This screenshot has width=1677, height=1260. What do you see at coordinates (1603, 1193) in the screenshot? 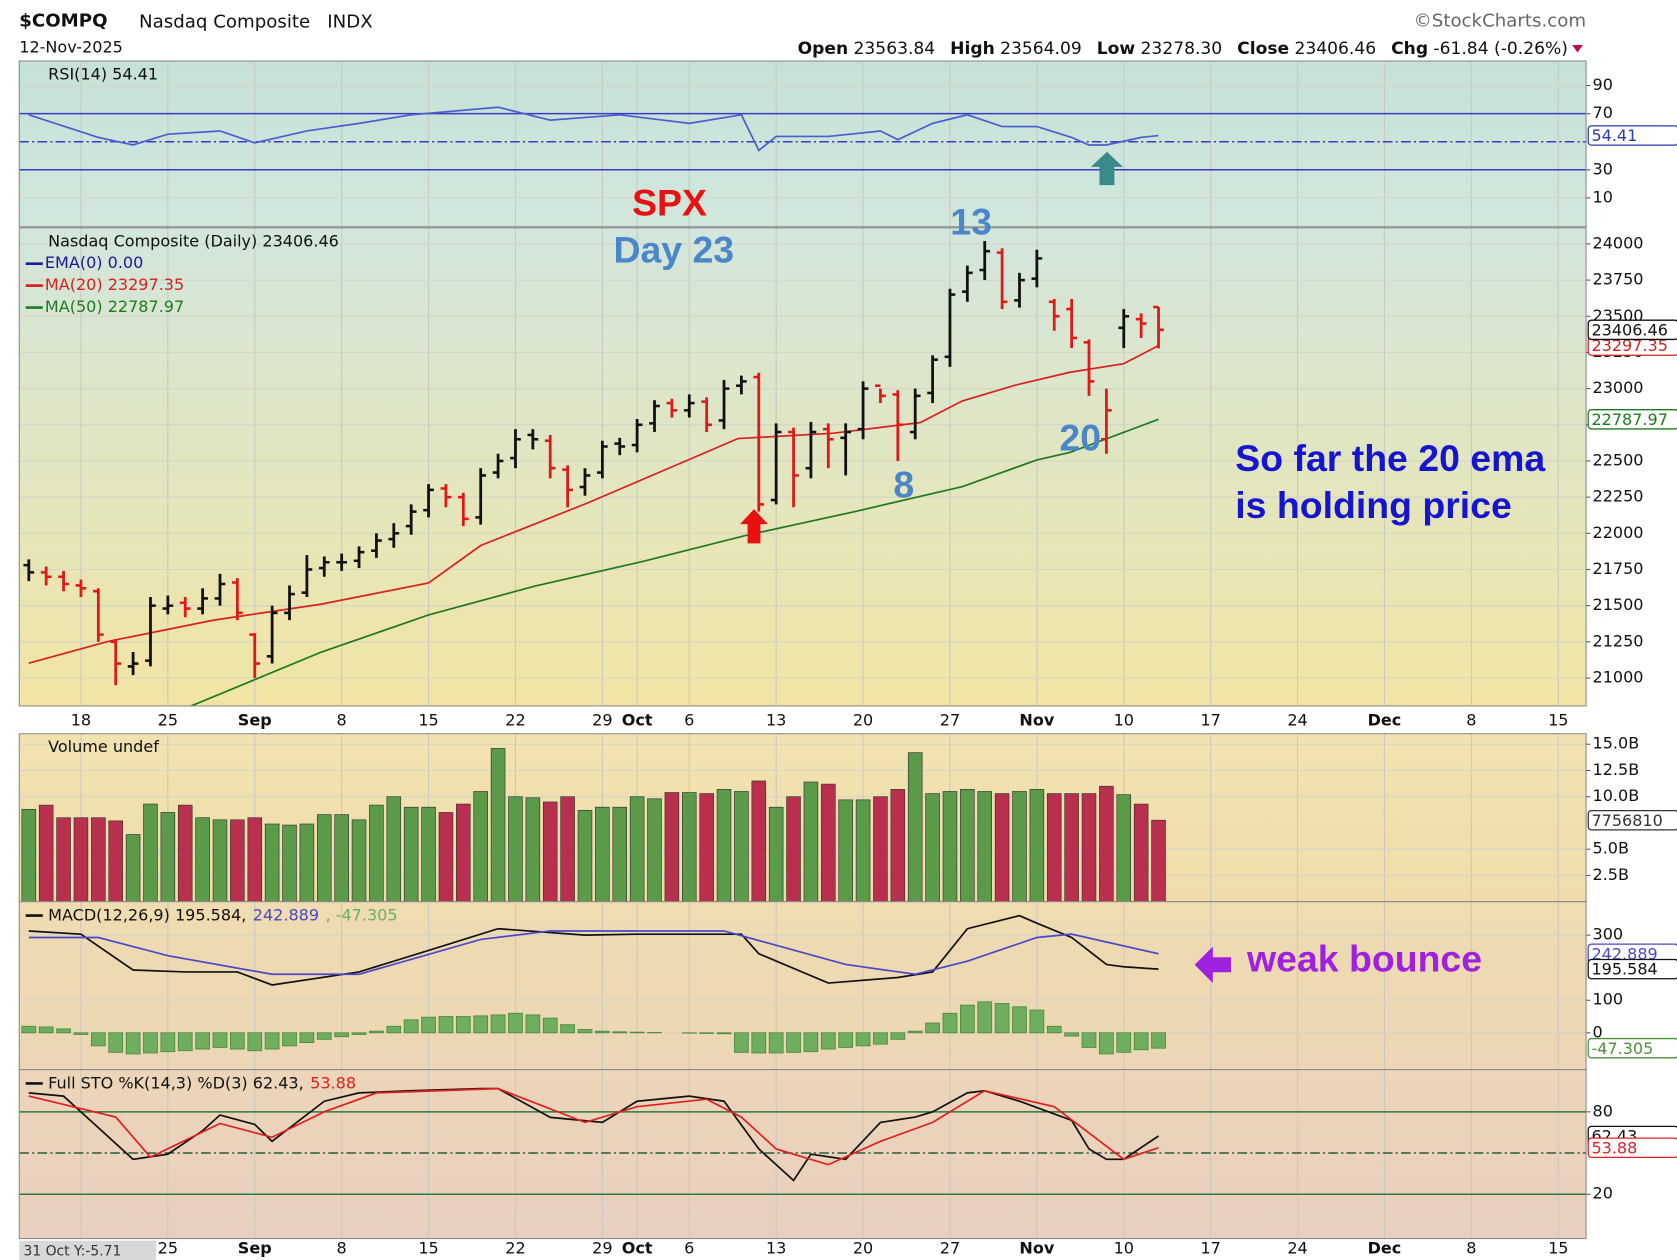
I see `y-tick-label: 20` at bounding box center [1603, 1193].